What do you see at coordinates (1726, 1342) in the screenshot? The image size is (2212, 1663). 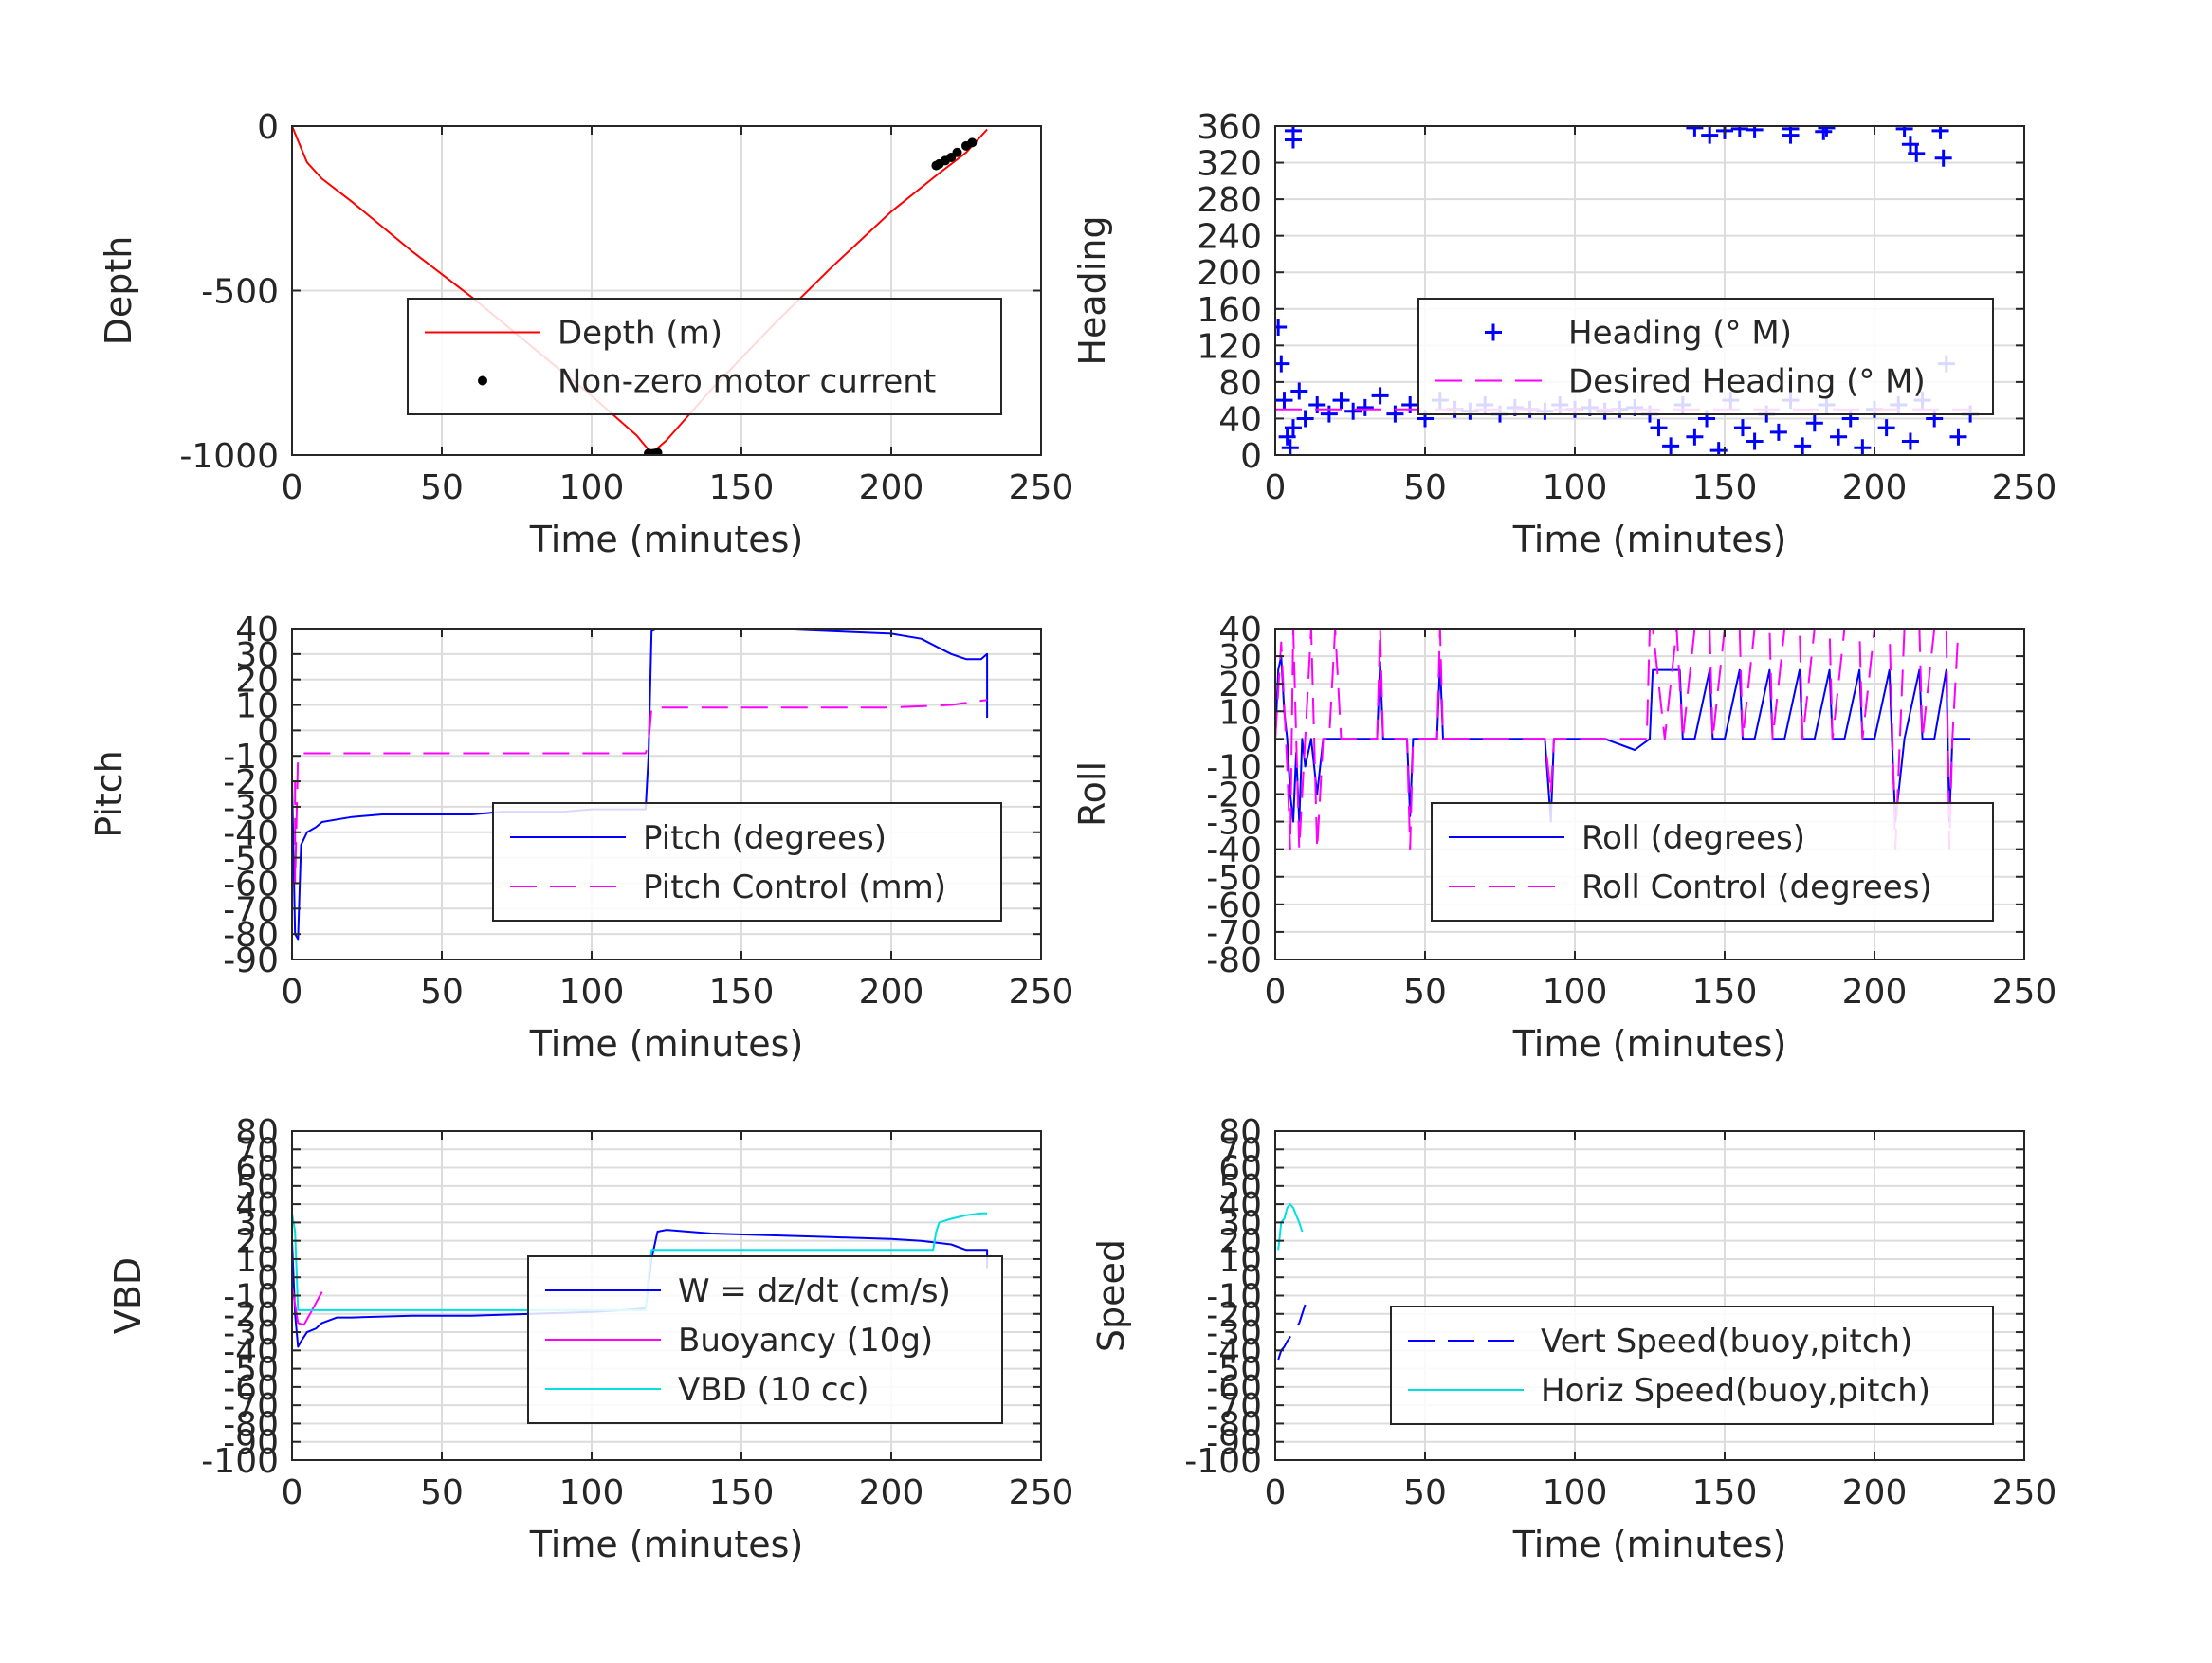 I see `legend-entry: Vert Speed(buoy,pitch)` at bounding box center [1726, 1342].